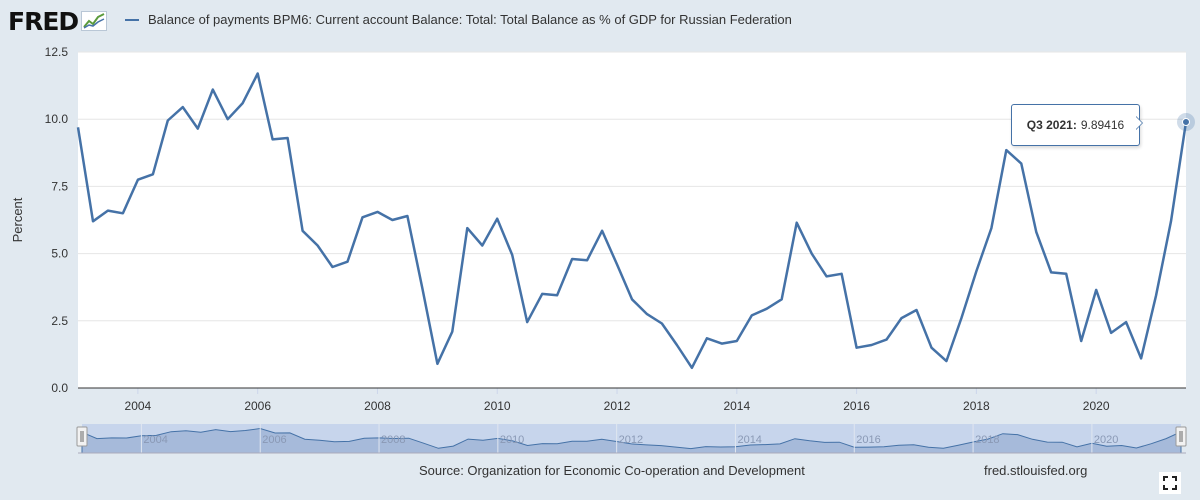 The height and width of the screenshot is (500, 1200). Describe the element at coordinates (138, 406) in the screenshot. I see `x-tick-label: 2004` at that location.